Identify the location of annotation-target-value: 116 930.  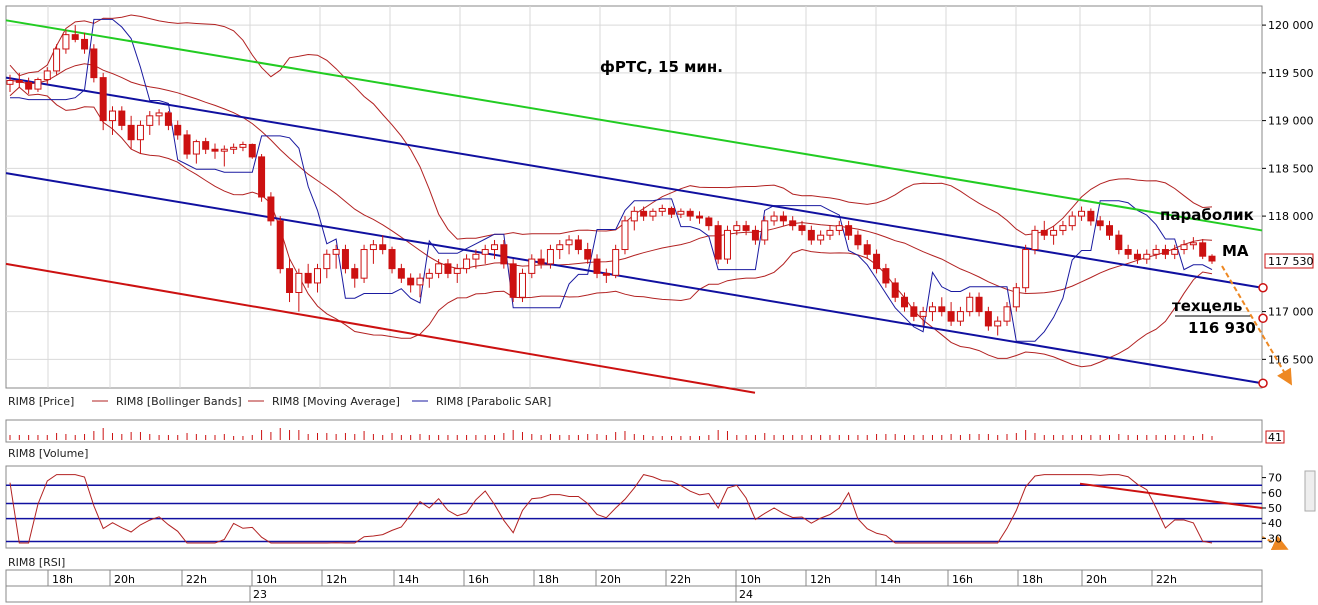
(1222, 328).